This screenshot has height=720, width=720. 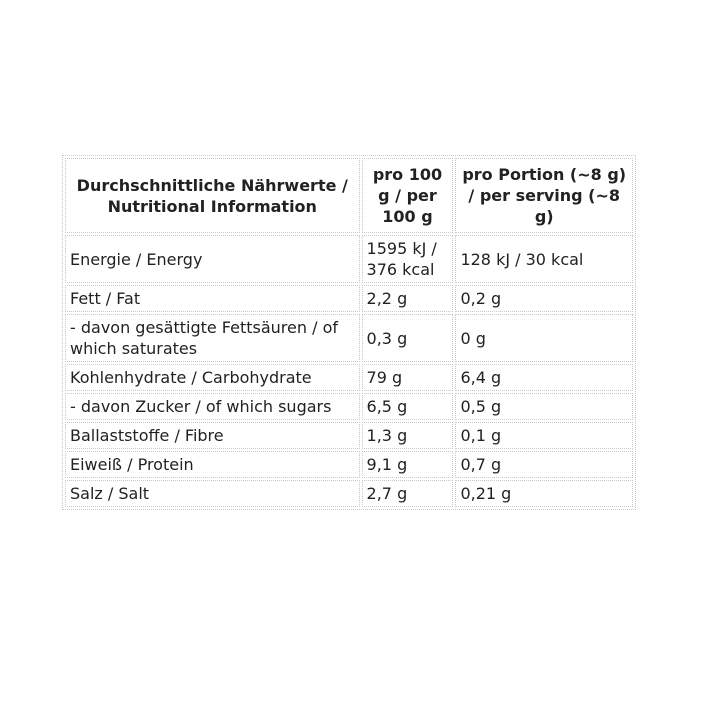 What do you see at coordinates (407, 406) in the screenshot?
I see `value-per-100g: 6,5 g` at bounding box center [407, 406].